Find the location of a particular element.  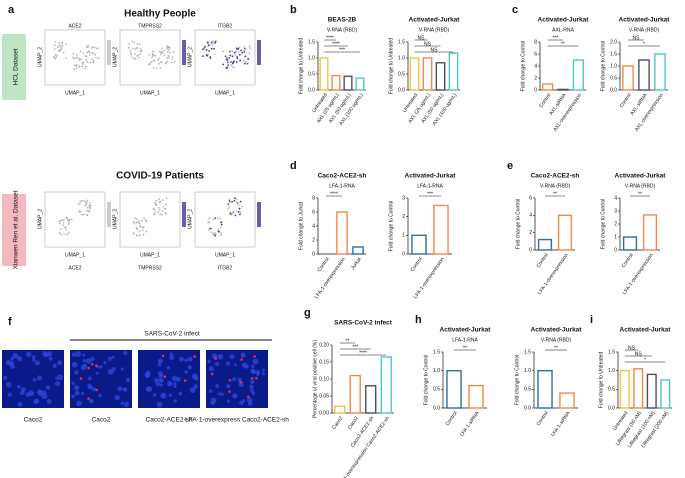

y-tick-label: 4 is located at coordinates (530, 216).